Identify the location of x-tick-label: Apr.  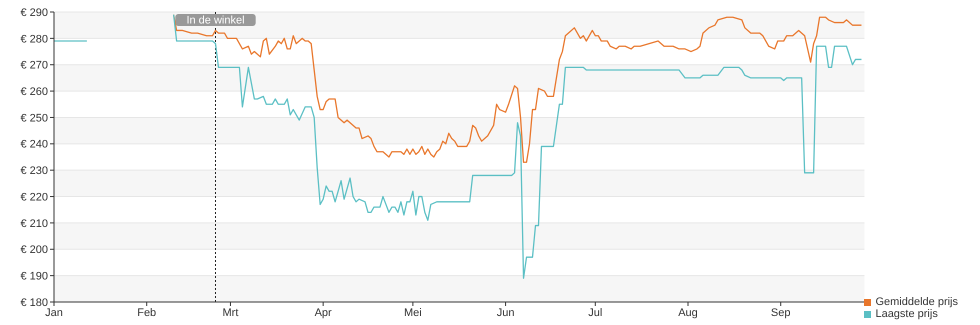
(323, 312).